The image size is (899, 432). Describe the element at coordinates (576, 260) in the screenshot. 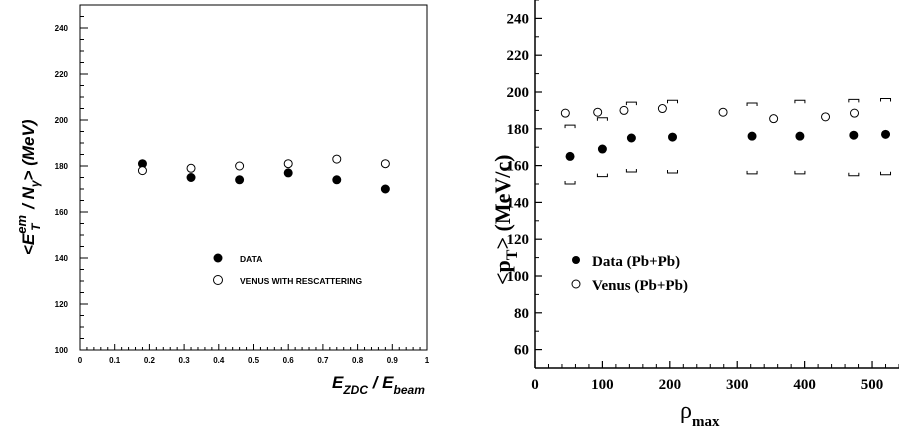

I see `right-legend-marker-data` at that location.